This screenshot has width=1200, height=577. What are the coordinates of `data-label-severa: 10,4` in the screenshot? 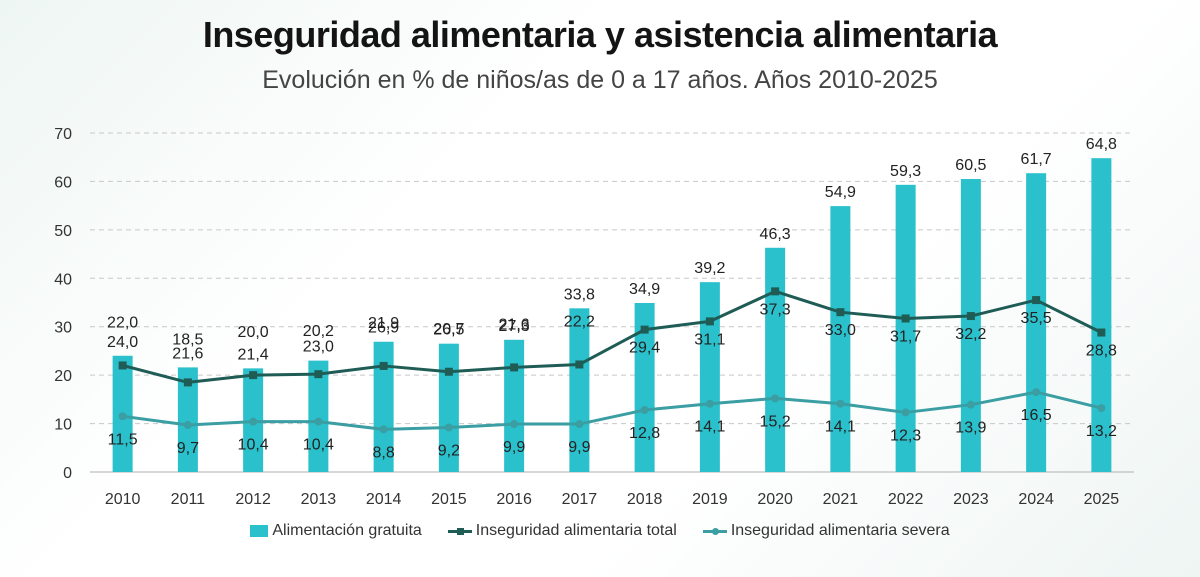 It's located at (318, 445).